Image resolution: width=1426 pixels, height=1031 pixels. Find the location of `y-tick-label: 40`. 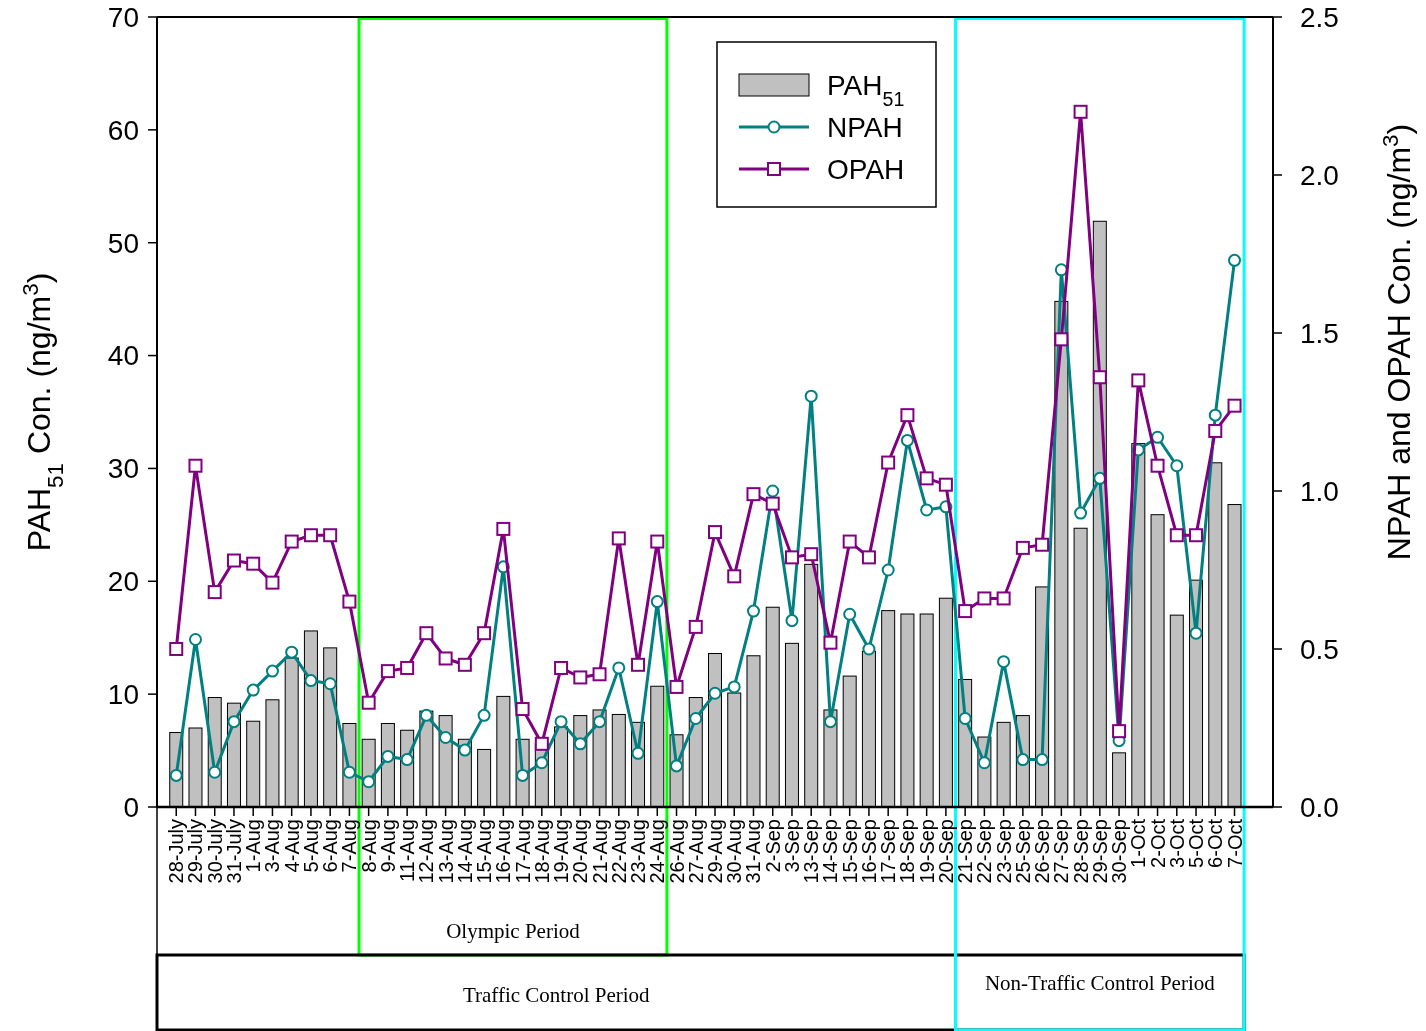

y-tick-label: 40 is located at coordinates (123, 356).